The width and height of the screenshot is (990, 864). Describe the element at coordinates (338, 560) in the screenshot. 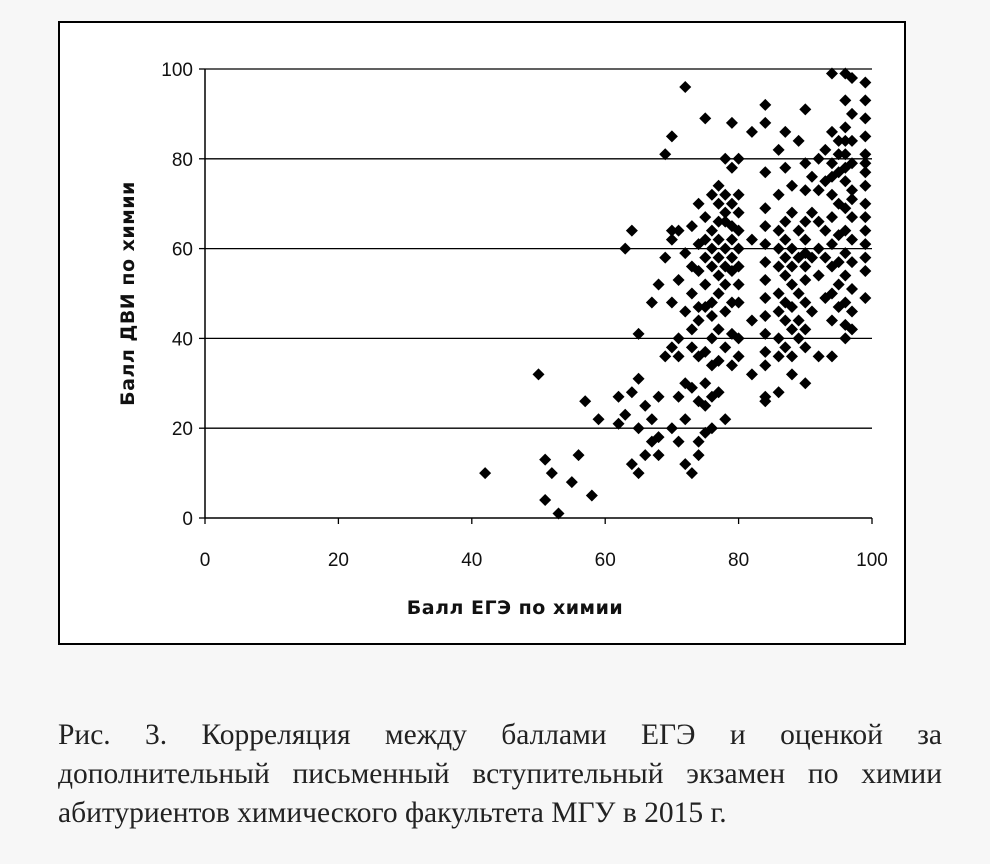

I see `x-tick-label-20: 20` at that location.